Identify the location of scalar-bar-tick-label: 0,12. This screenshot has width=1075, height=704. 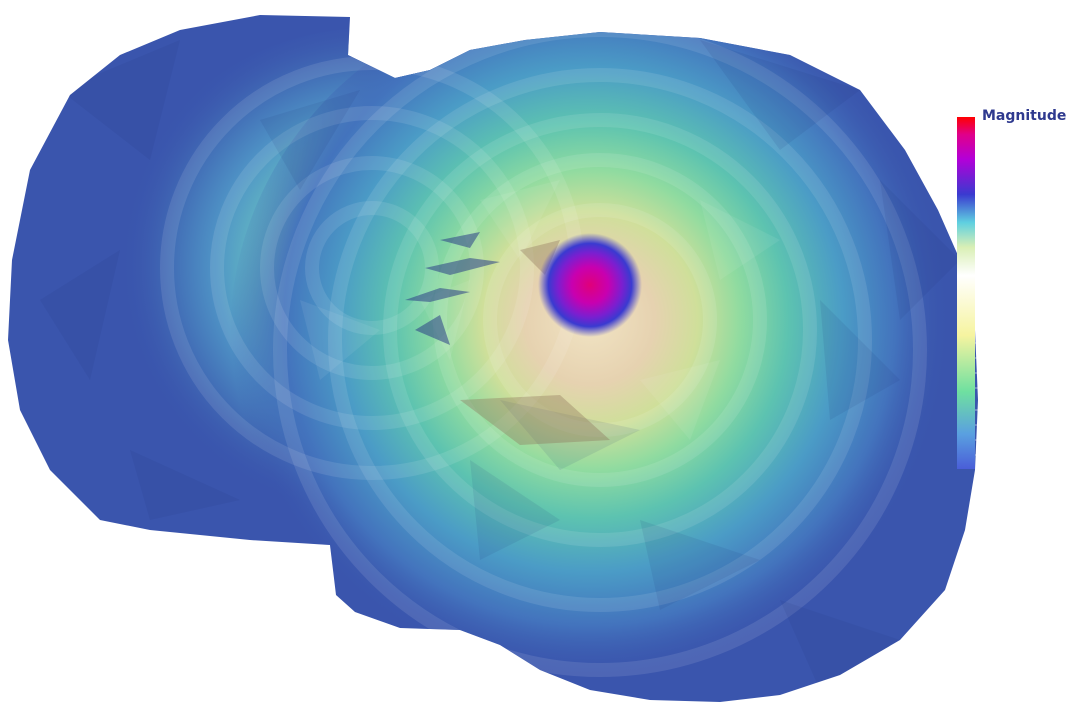
(999, 341).